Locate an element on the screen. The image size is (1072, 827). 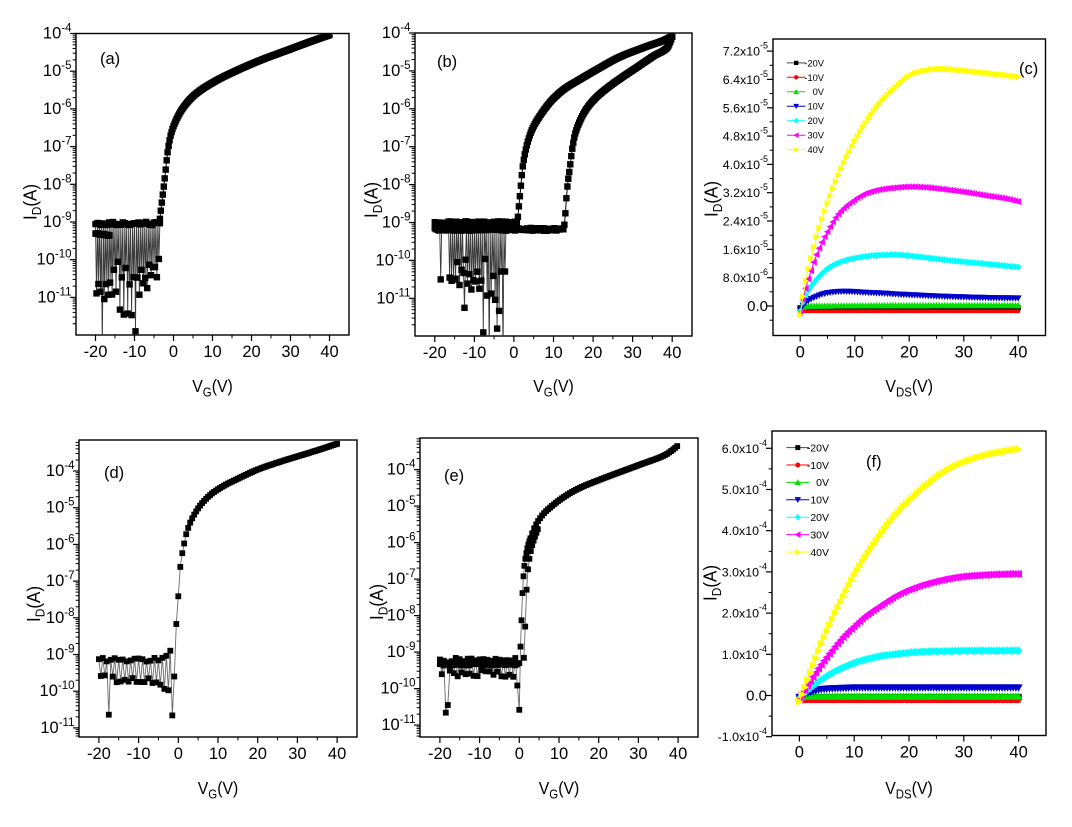
svg-text: 7.2x10⁻⁵ is located at coordinates (745, 50).